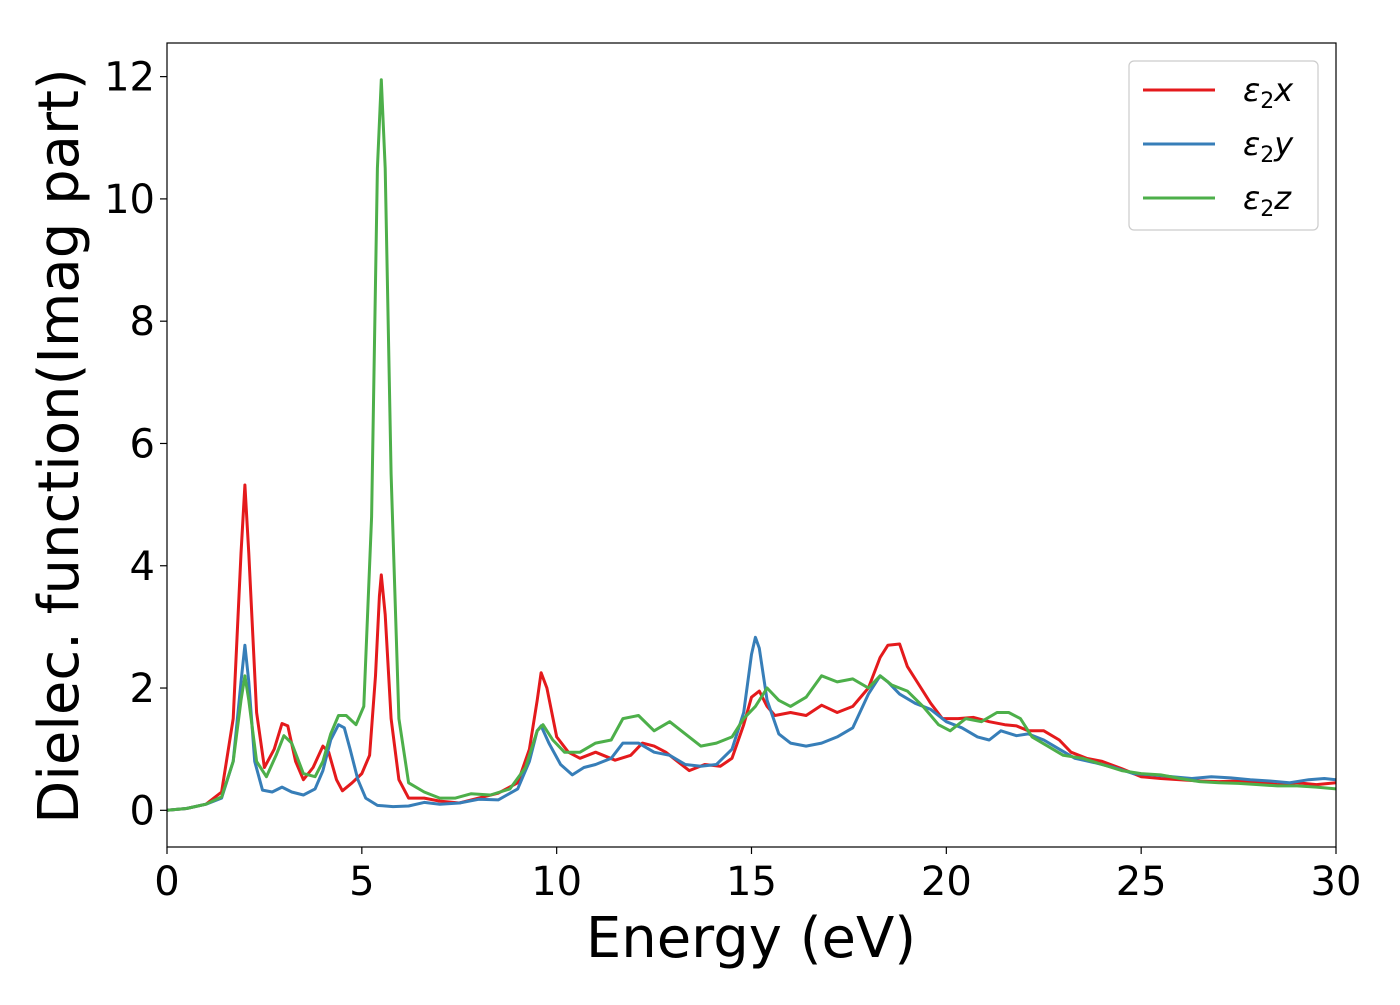  Describe the element at coordinates (129, 200) in the screenshot. I see `y-tick-label: 10` at that location.